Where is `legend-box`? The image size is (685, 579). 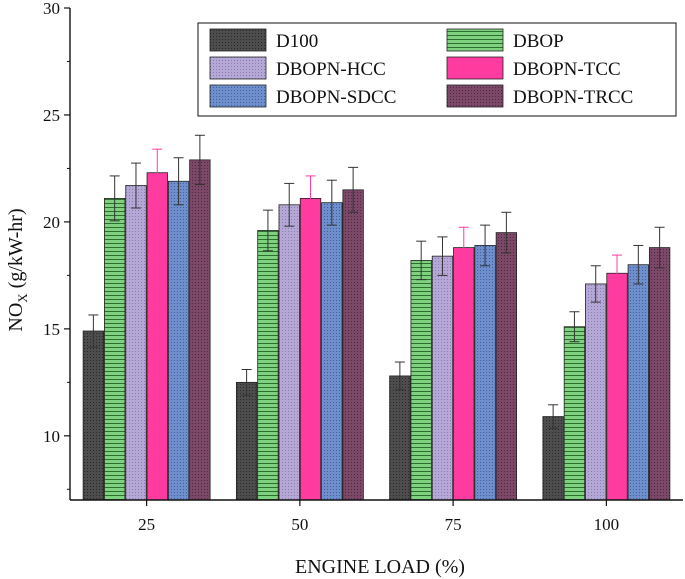 legend-box is located at coordinates (437, 69).